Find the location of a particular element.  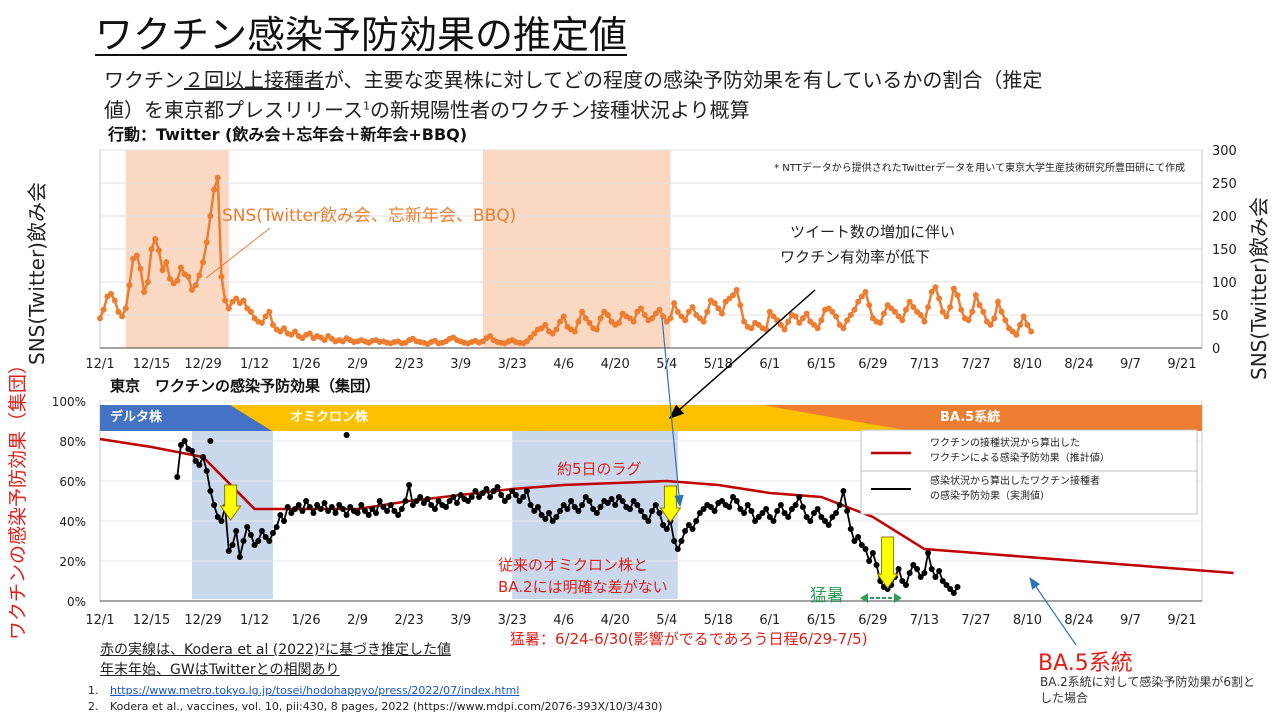

bottom-ytick-label: 100% is located at coordinates (69, 402).